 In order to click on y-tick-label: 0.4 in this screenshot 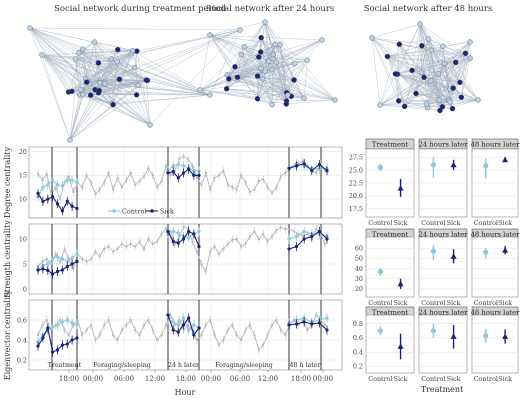, I will do `click(22, 340)`.